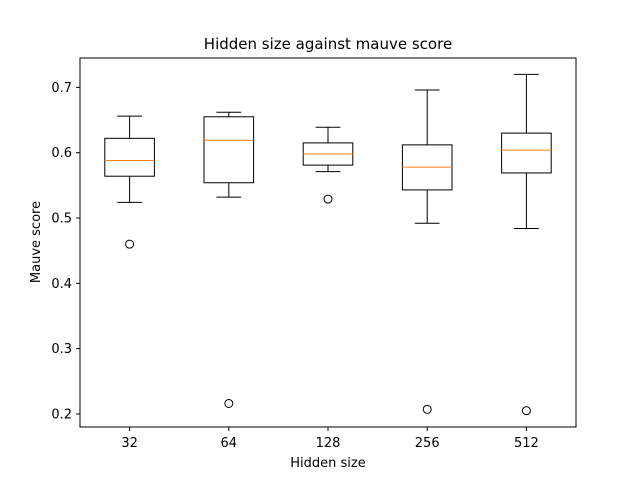 The width and height of the screenshot is (640, 480). Describe the element at coordinates (61, 284) in the screenshot. I see `y-tick-label: 0.4` at that location.